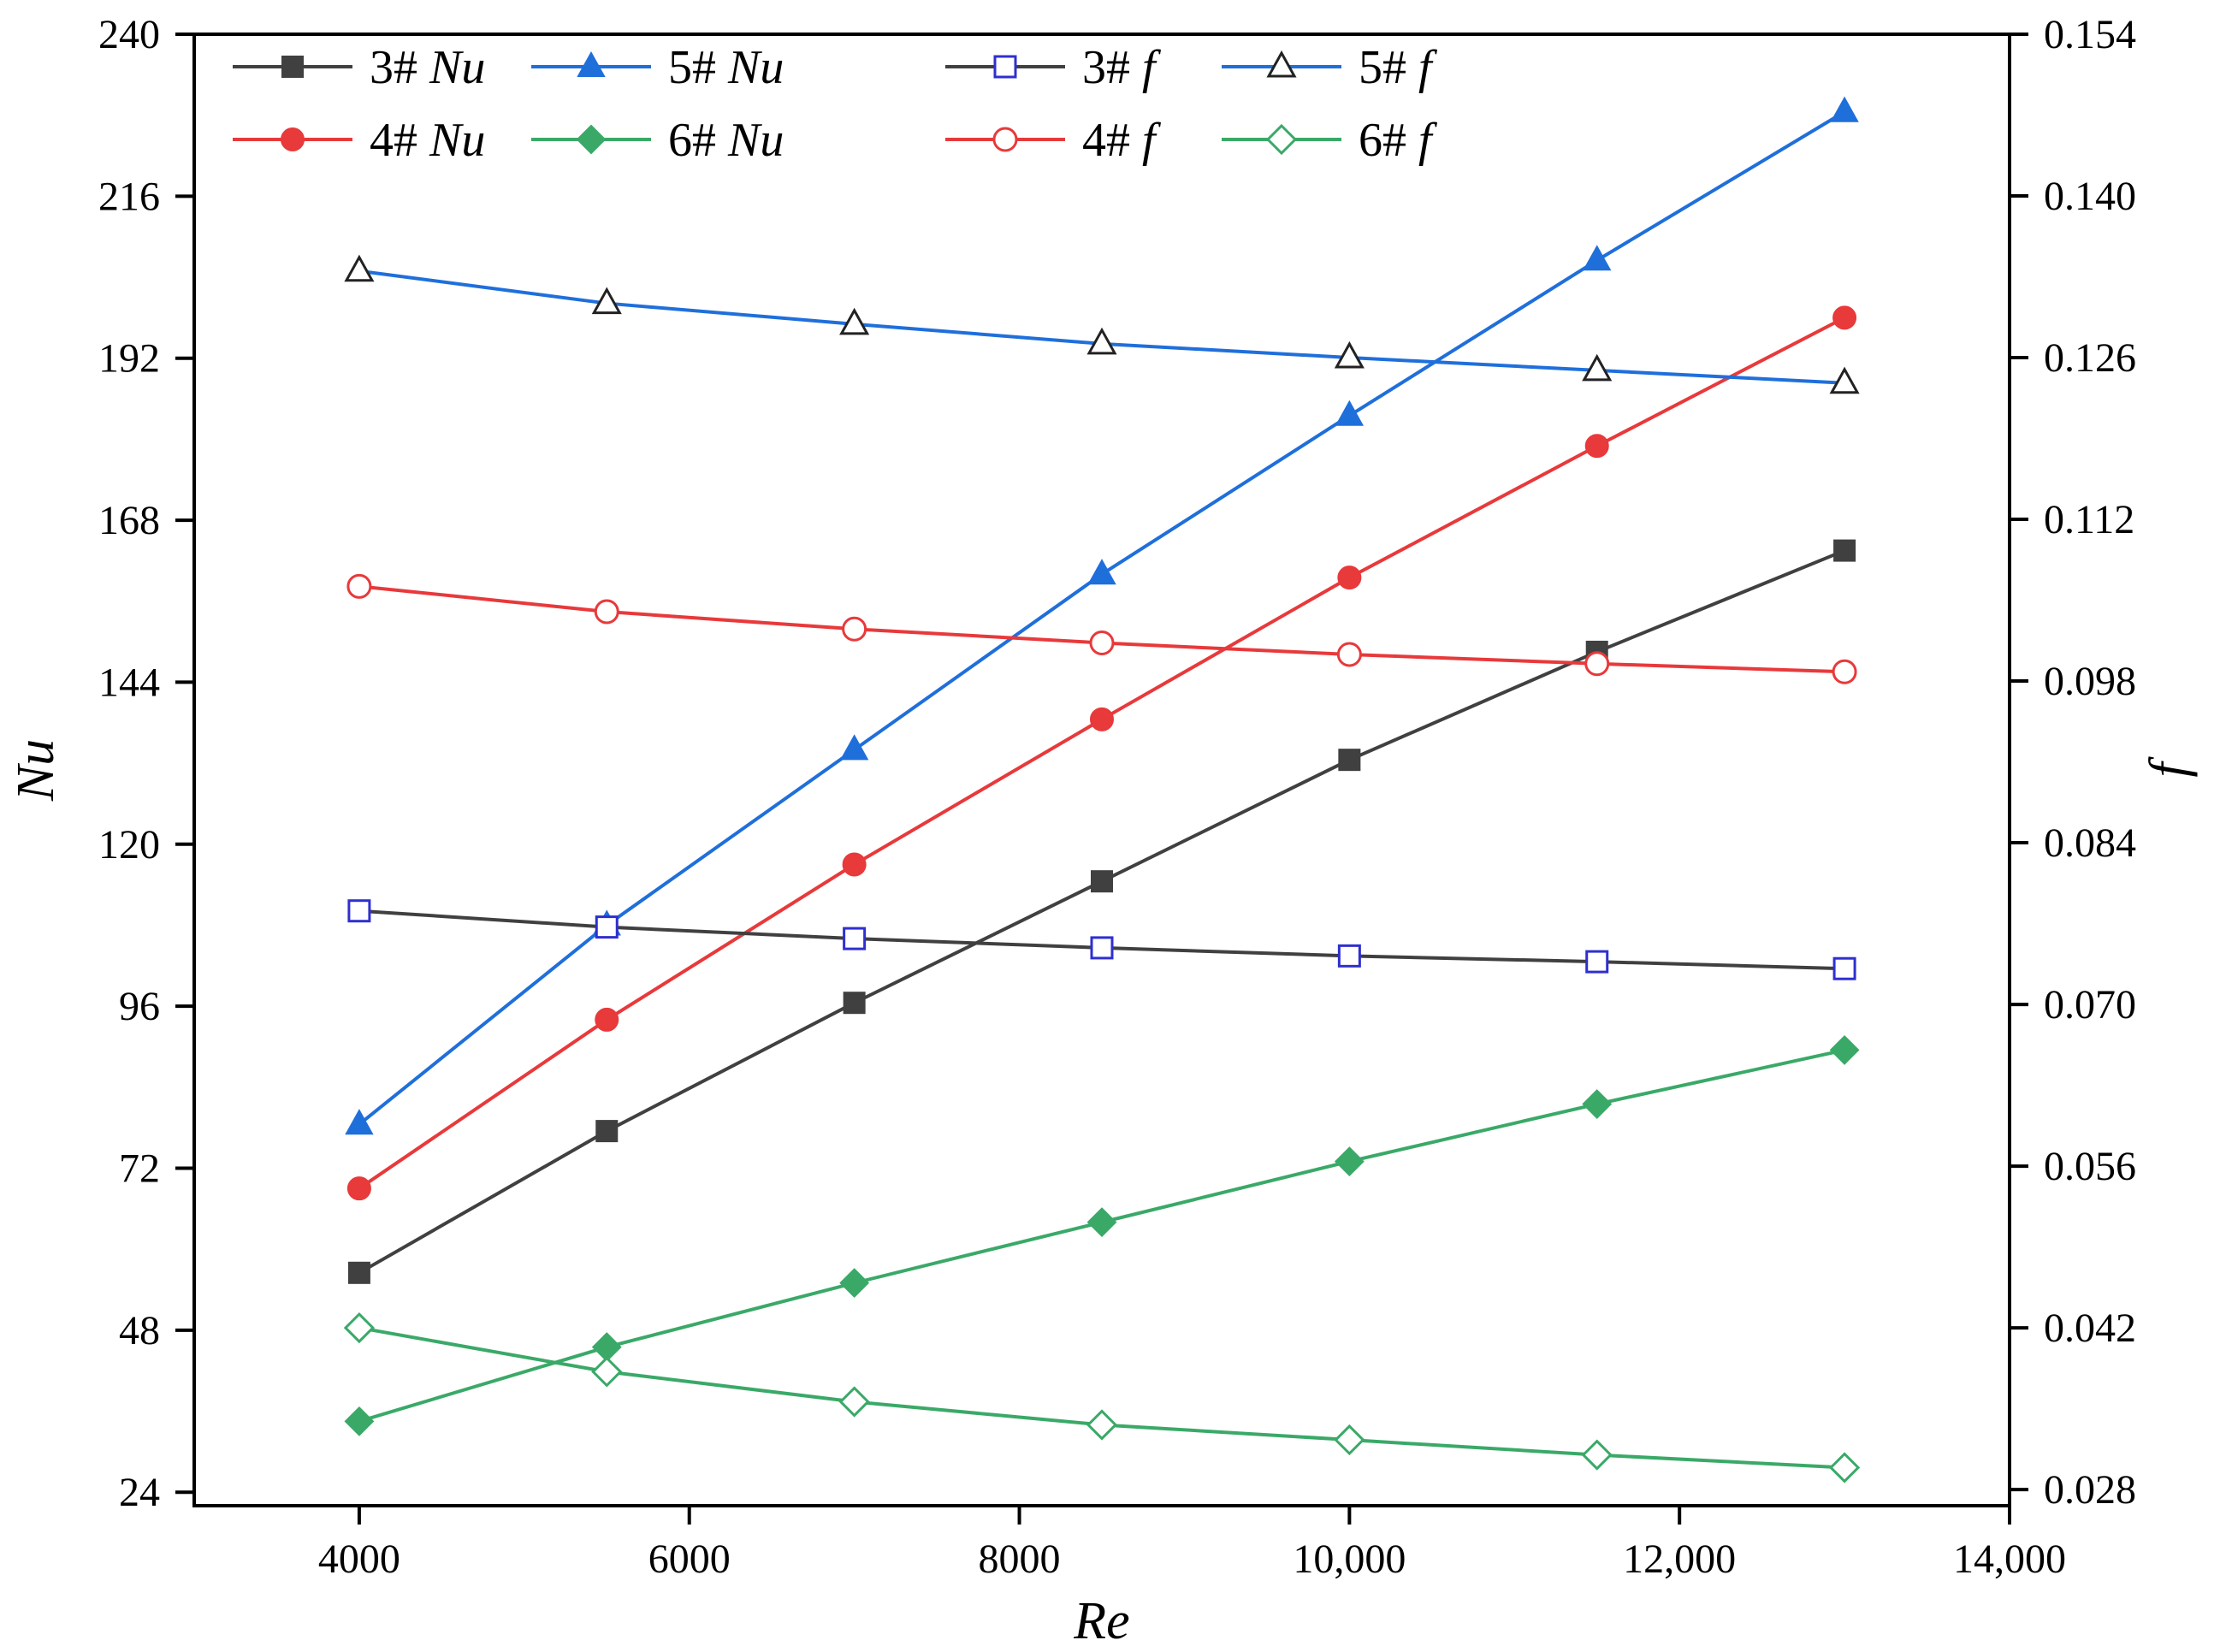 The width and height of the screenshot is (2226, 1652). Describe the element at coordinates (399, 67) in the screenshot. I see `legend-label-id: 3#` at that location.